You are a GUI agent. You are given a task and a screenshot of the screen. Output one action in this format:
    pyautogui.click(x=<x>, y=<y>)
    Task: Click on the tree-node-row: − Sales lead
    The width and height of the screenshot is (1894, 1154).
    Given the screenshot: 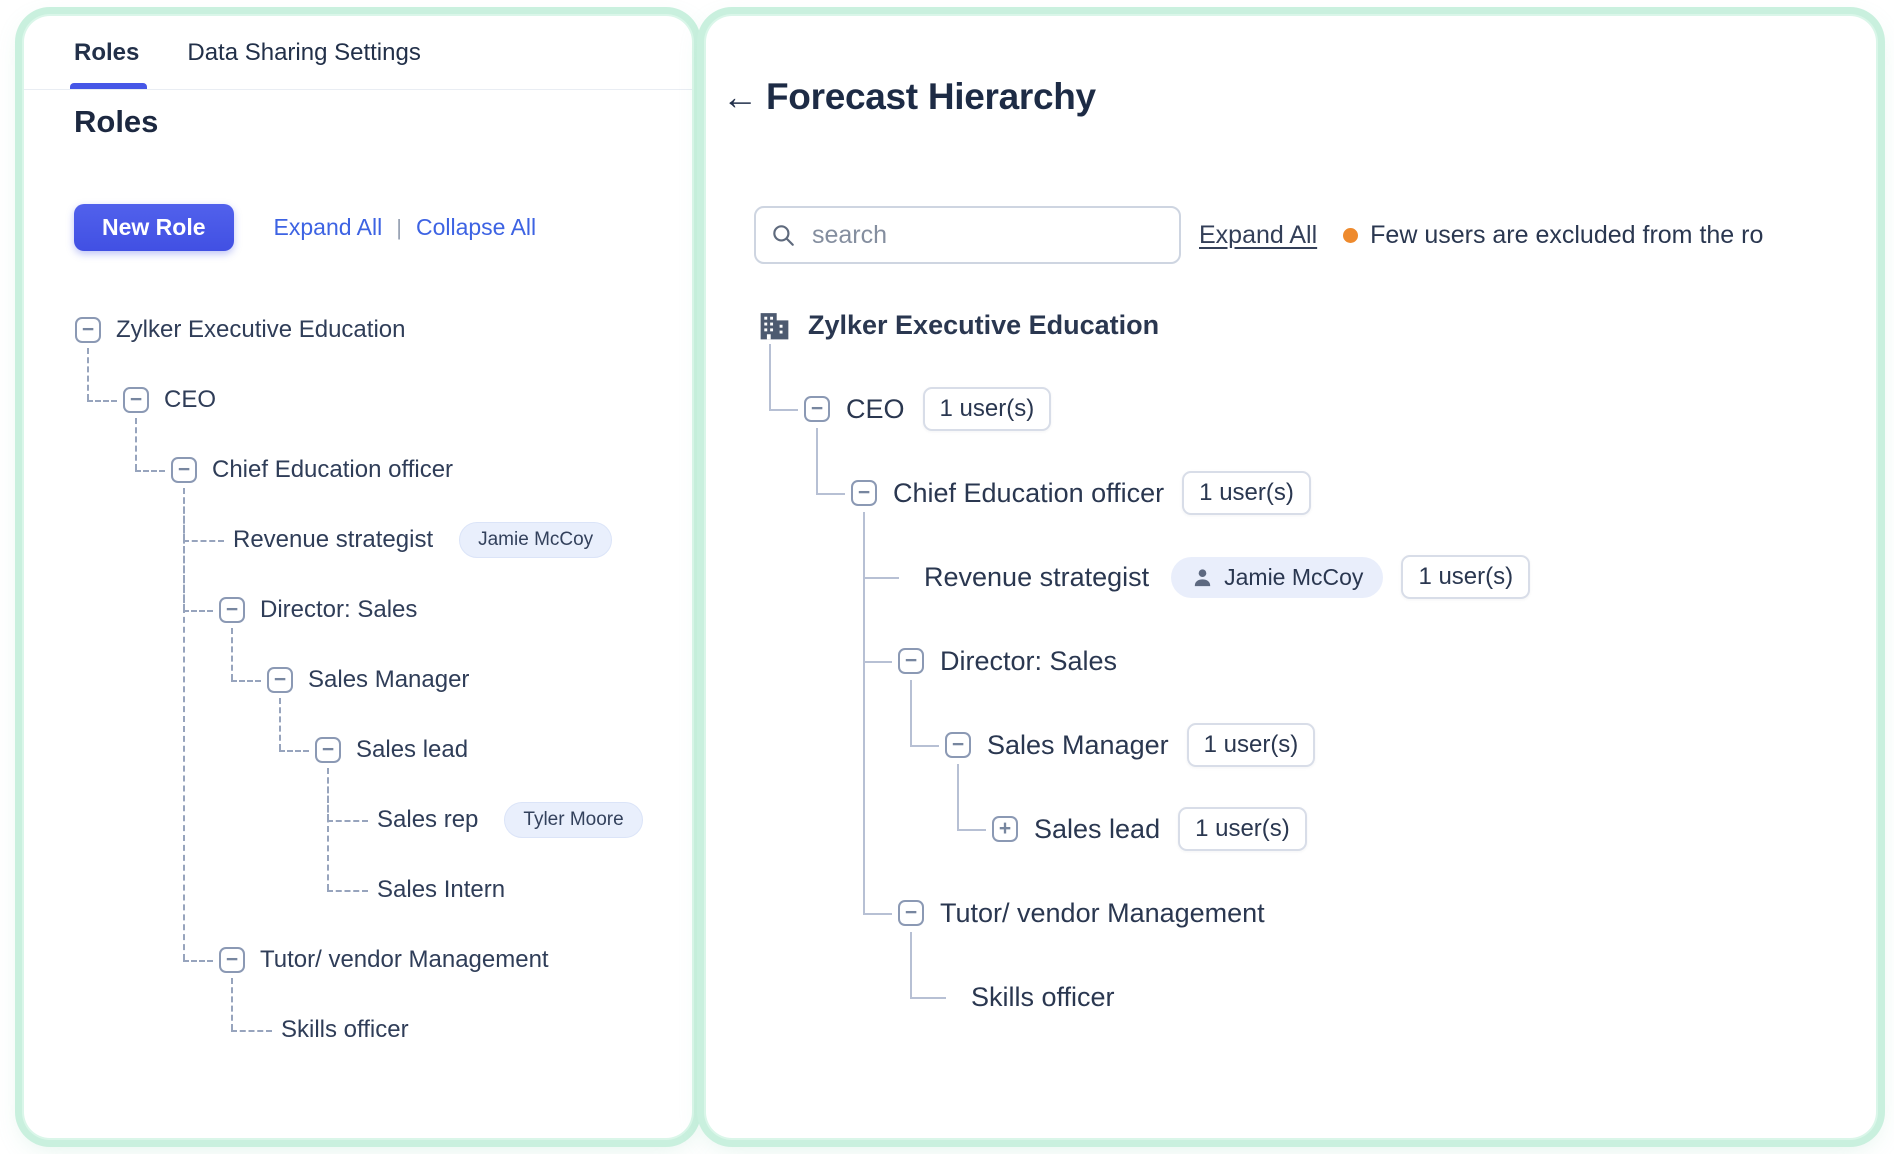 What is the action you would take?
    pyautogui.click(x=375, y=750)
    